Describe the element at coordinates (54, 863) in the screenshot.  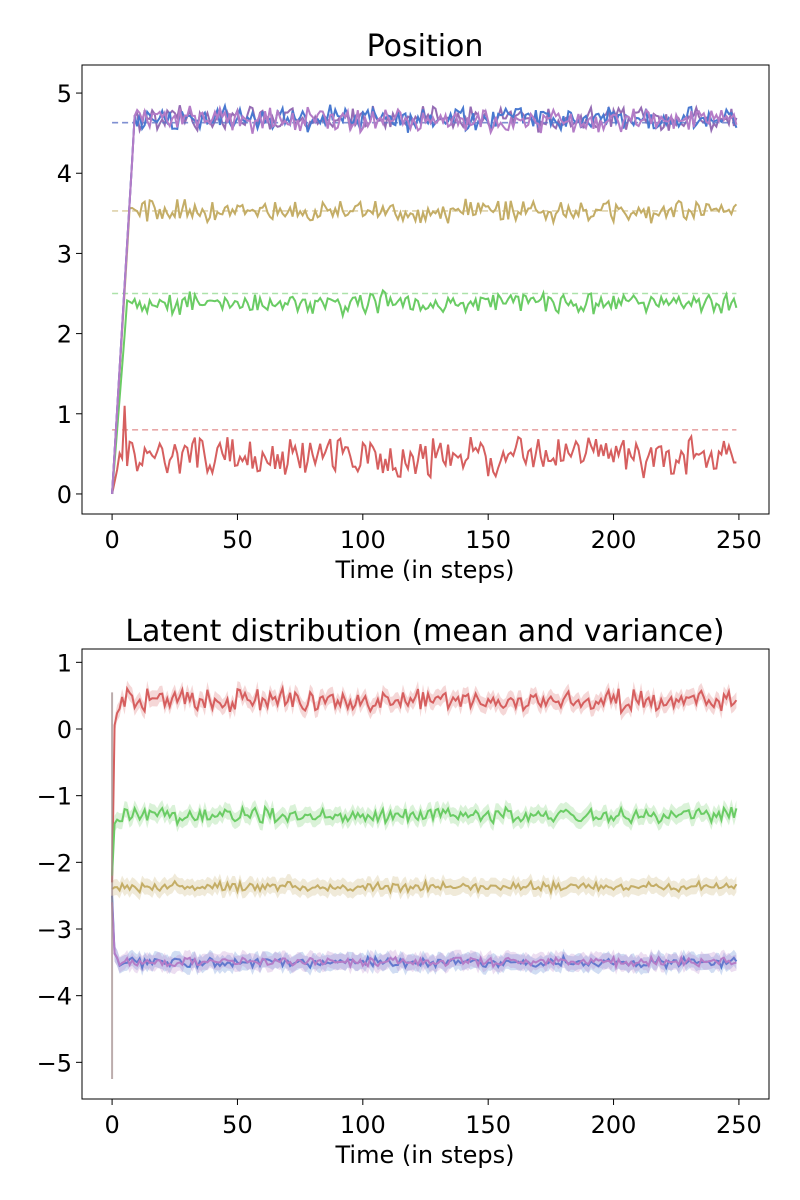
I see `y-tick-label: −2` at that location.